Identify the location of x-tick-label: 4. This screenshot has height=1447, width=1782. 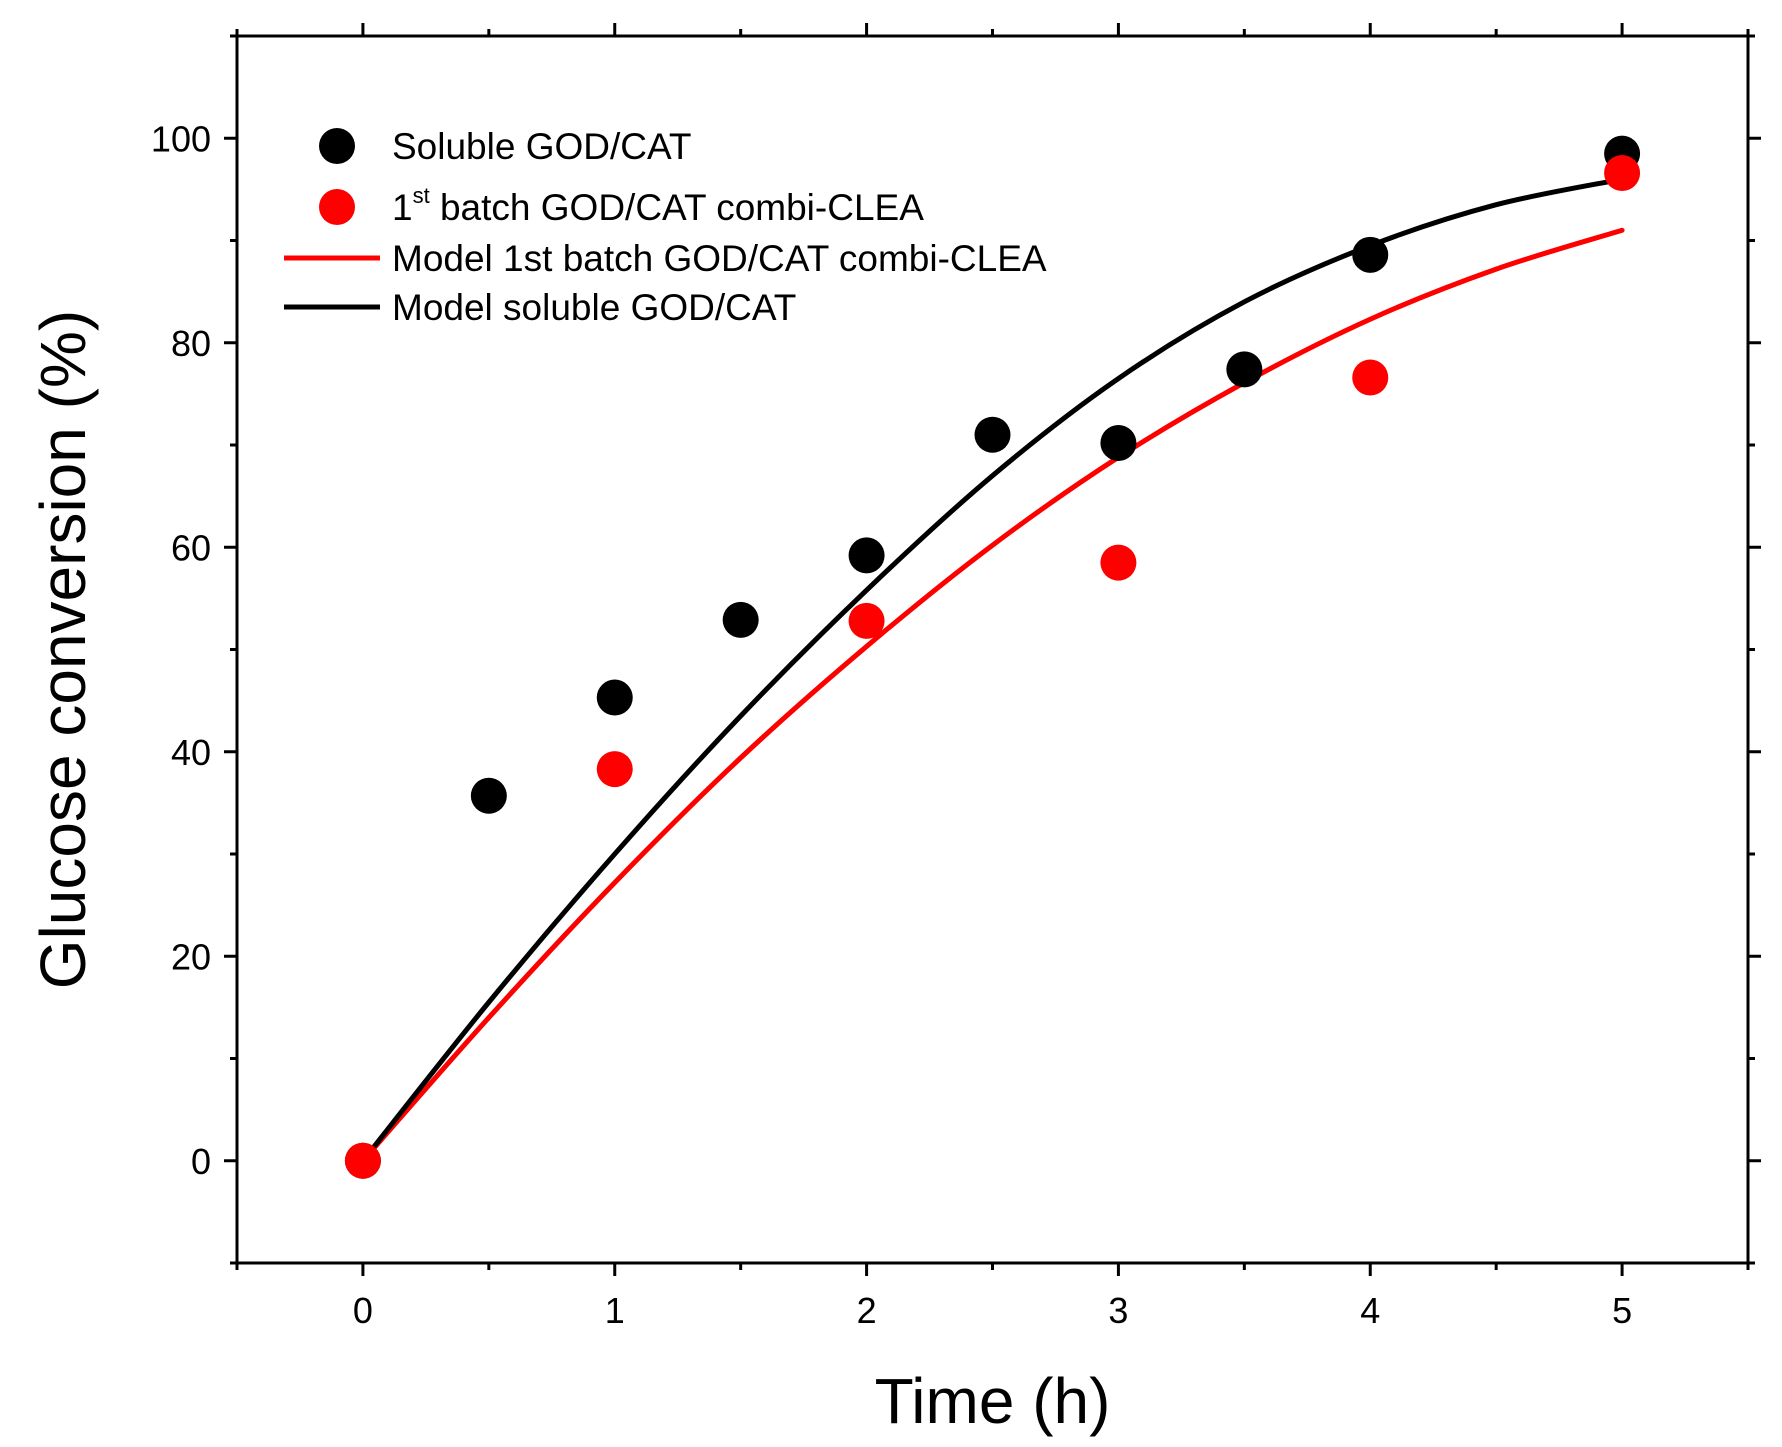
(1370, 1310).